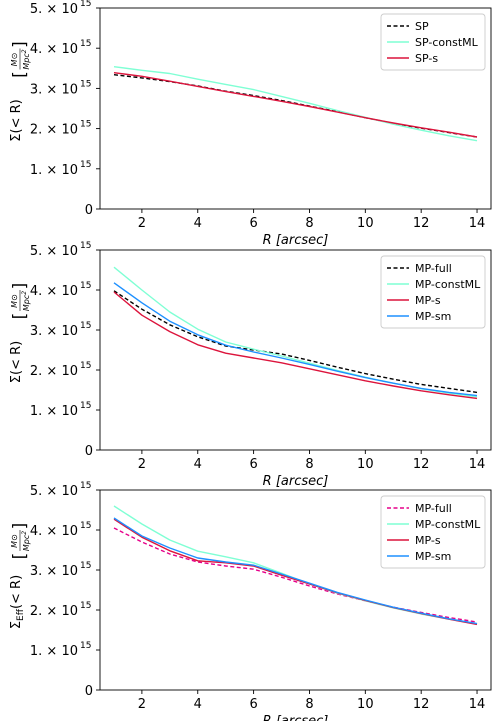  What do you see at coordinates (426, 58) in the screenshot?
I see `legend-label: SP-s` at bounding box center [426, 58].